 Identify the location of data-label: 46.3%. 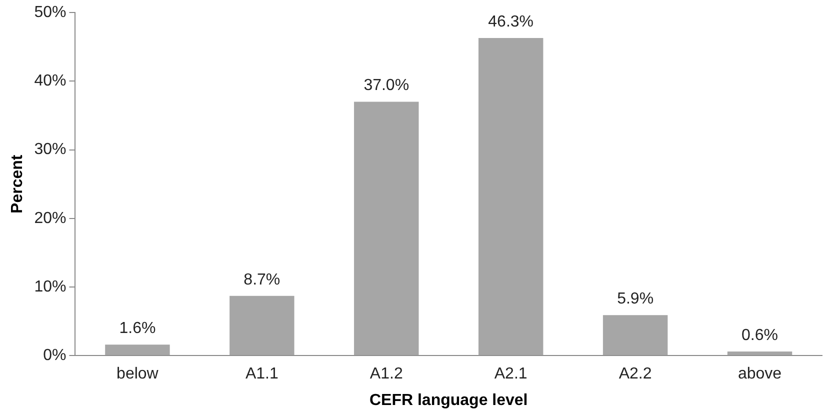
(511, 21).